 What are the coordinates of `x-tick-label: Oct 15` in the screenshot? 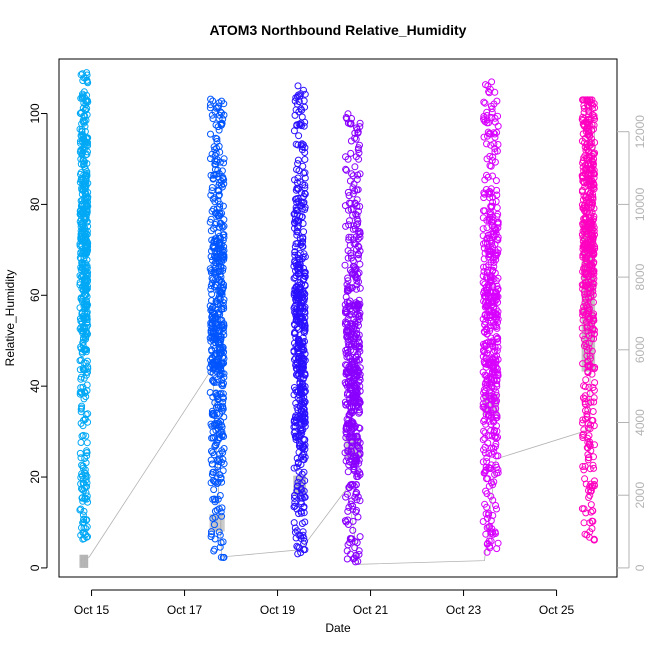 It's located at (92, 610).